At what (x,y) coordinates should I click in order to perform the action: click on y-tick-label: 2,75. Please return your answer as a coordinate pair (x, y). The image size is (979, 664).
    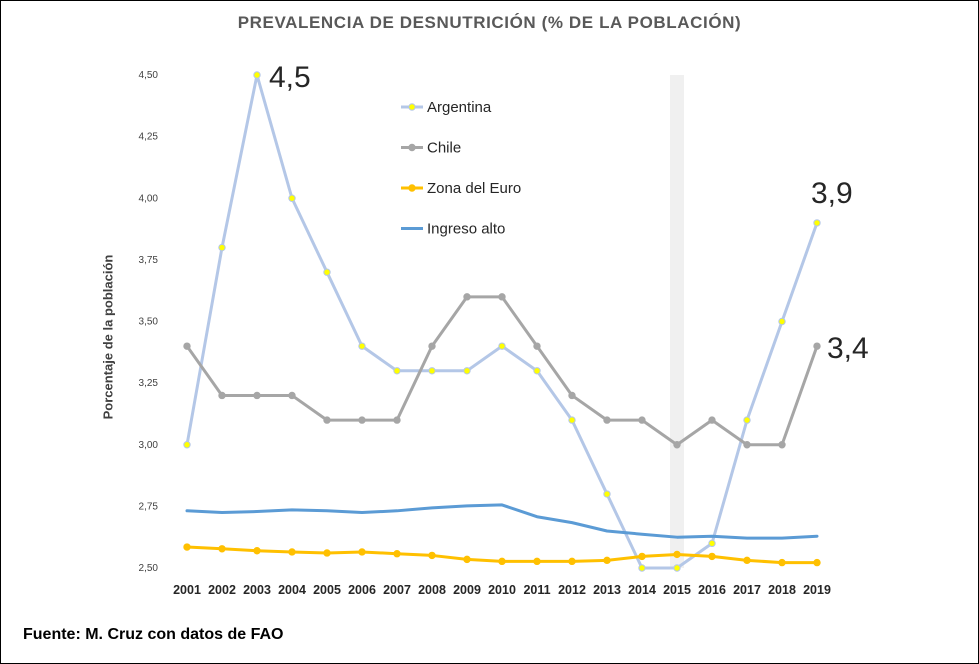
    Looking at the image, I should click on (149, 506).